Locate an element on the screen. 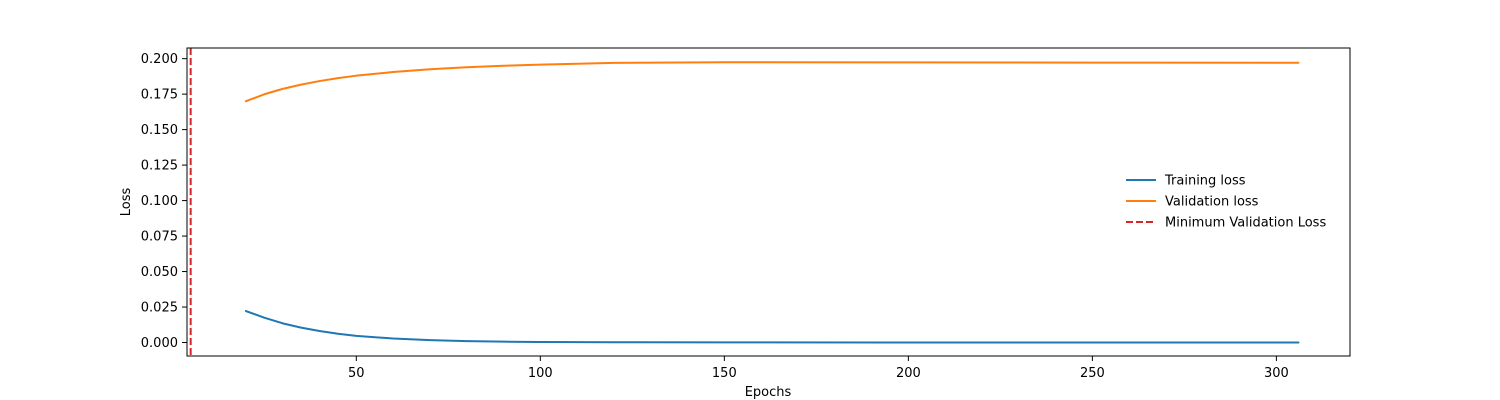  y-tick-label: 0.000 is located at coordinates (159, 343).